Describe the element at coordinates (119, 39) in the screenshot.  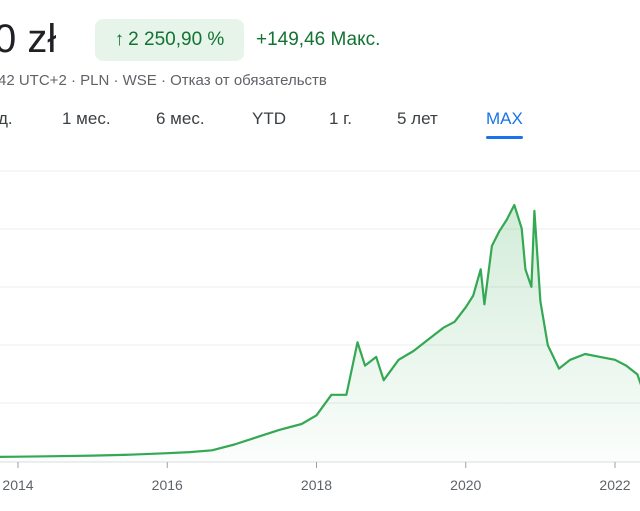
I see `arrow-up-icon: ↑` at that location.